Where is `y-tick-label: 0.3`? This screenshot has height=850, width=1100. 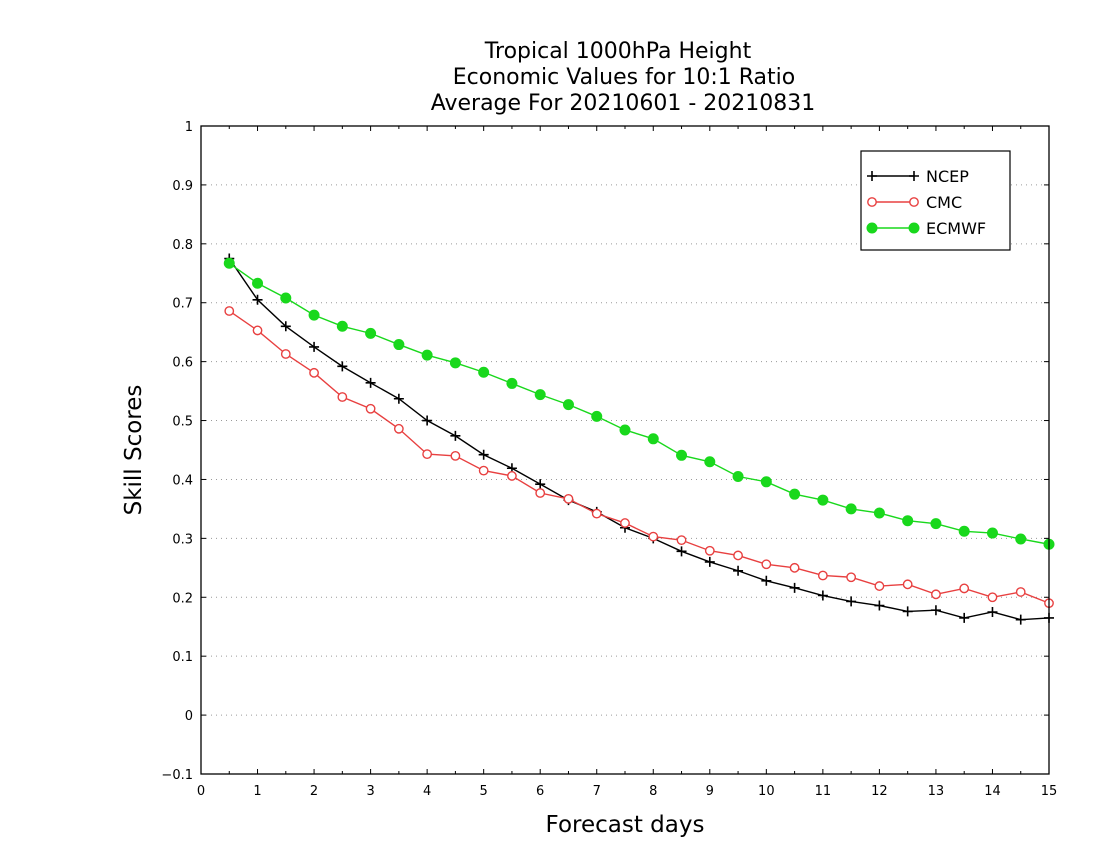 y-tick-label: 0.3 is located at coordinates (182, 539).